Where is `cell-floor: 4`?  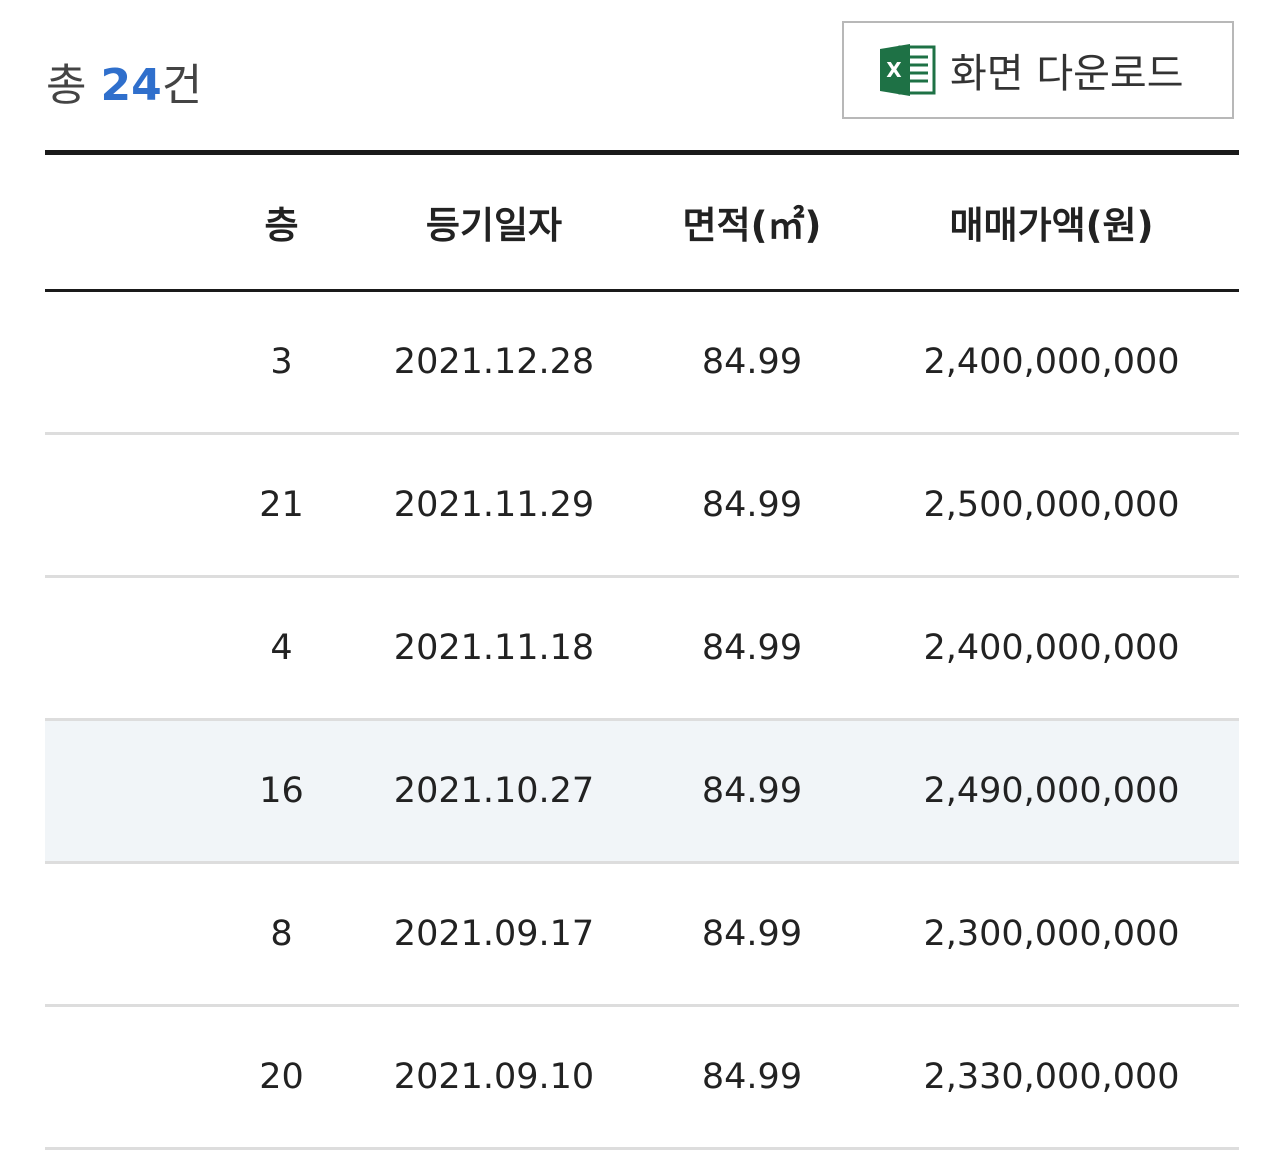
cell-floor: 4 is located at coordinates (281, 648).